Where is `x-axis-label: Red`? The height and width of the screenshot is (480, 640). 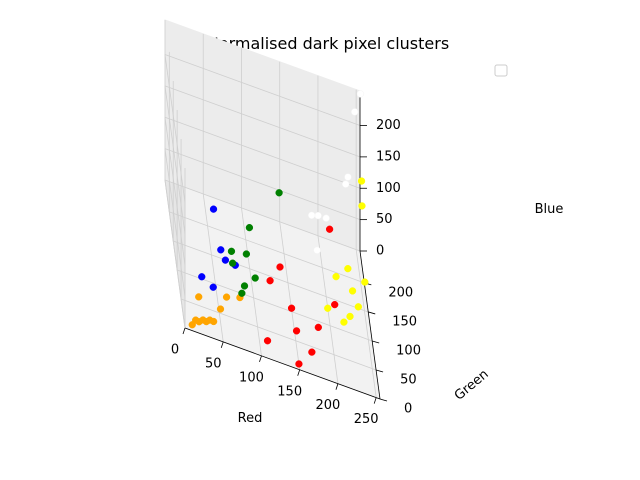 x-axis-label: Red is located at coordinates (250, 418).